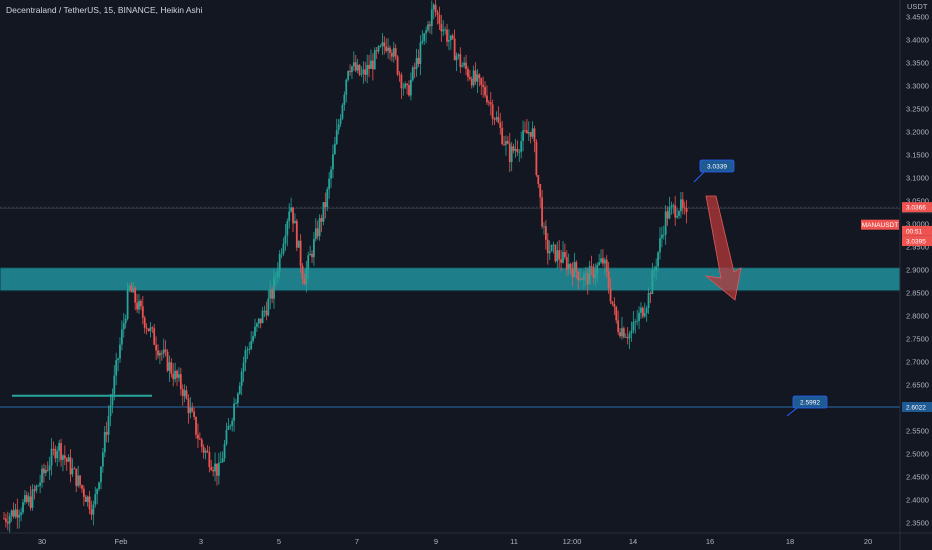  Describe the element at coordinates (917, 63) in the screenshot. I see `y-tick-label: 3.3500` at that location.